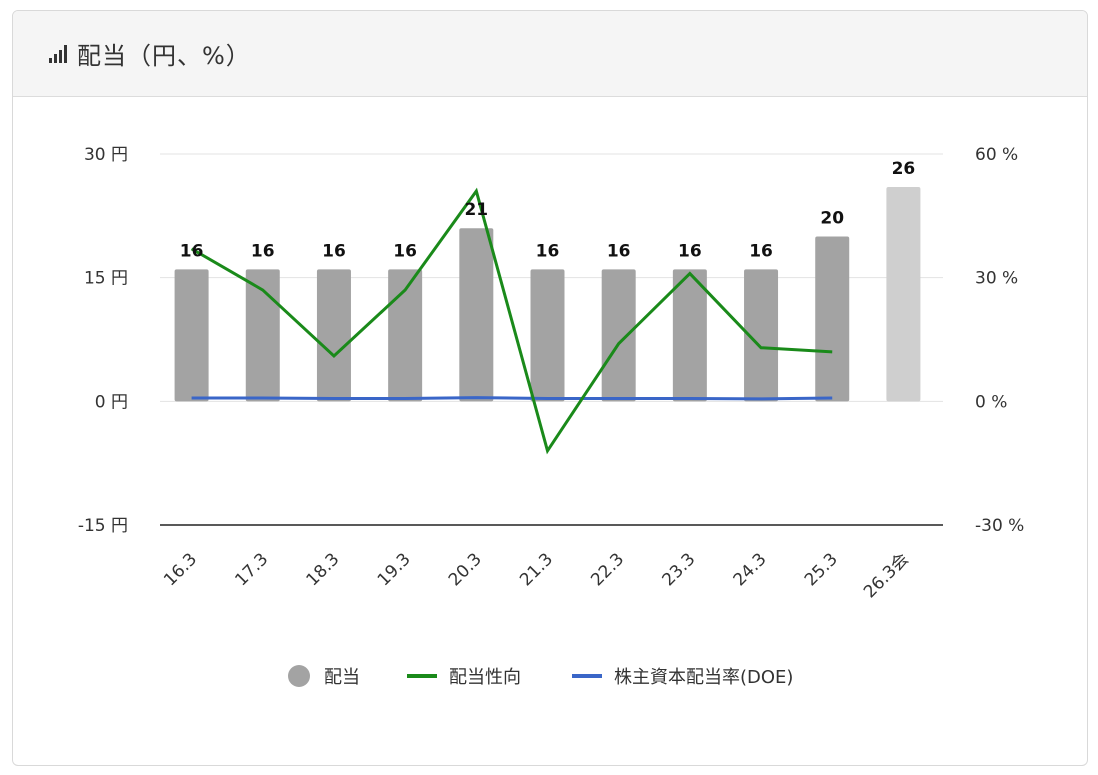  What do you see at coordinates (476, 210) in the screenshot?
I see `bar-value-label: 21` at bounding box center [476, 210].